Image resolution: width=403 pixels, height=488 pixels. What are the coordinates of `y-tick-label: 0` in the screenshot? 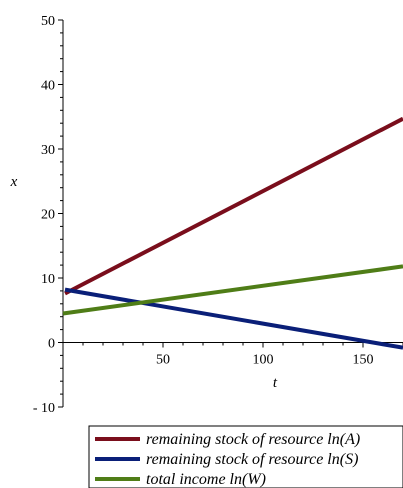 It's located at (51, 344).